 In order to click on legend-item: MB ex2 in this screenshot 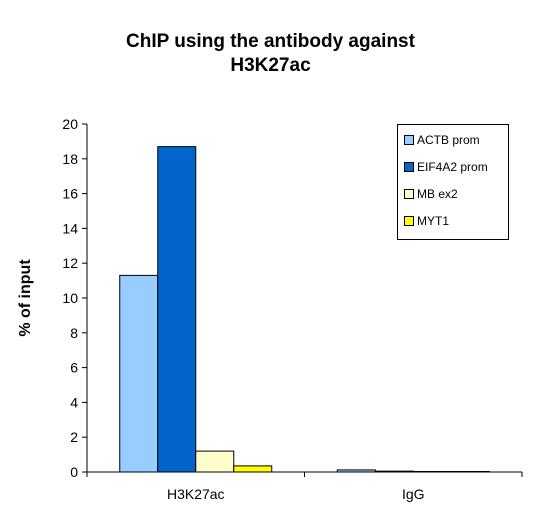, I will do `click(431, 194)`.